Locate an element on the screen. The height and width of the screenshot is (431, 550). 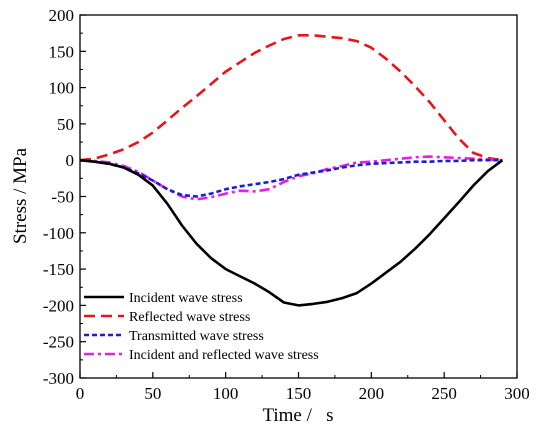
y-tick-label: 50 is located at coordinates (65, 124).